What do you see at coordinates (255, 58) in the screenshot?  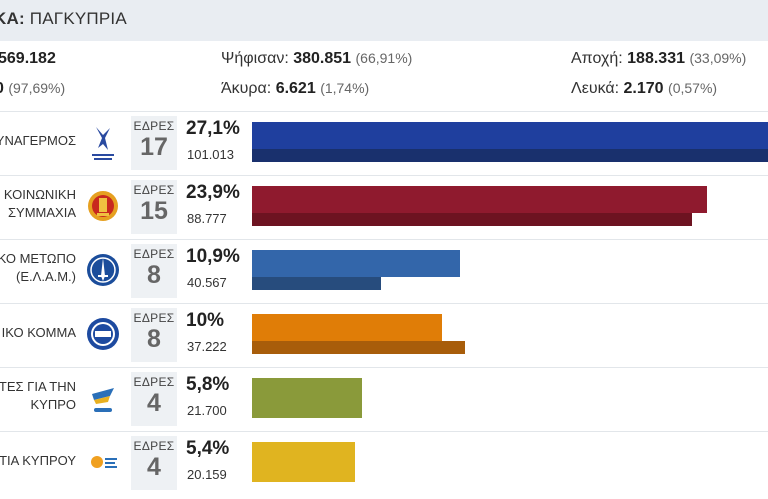 I see `voted-label: Ψήφισαν:` at bounding box center [255, 58].